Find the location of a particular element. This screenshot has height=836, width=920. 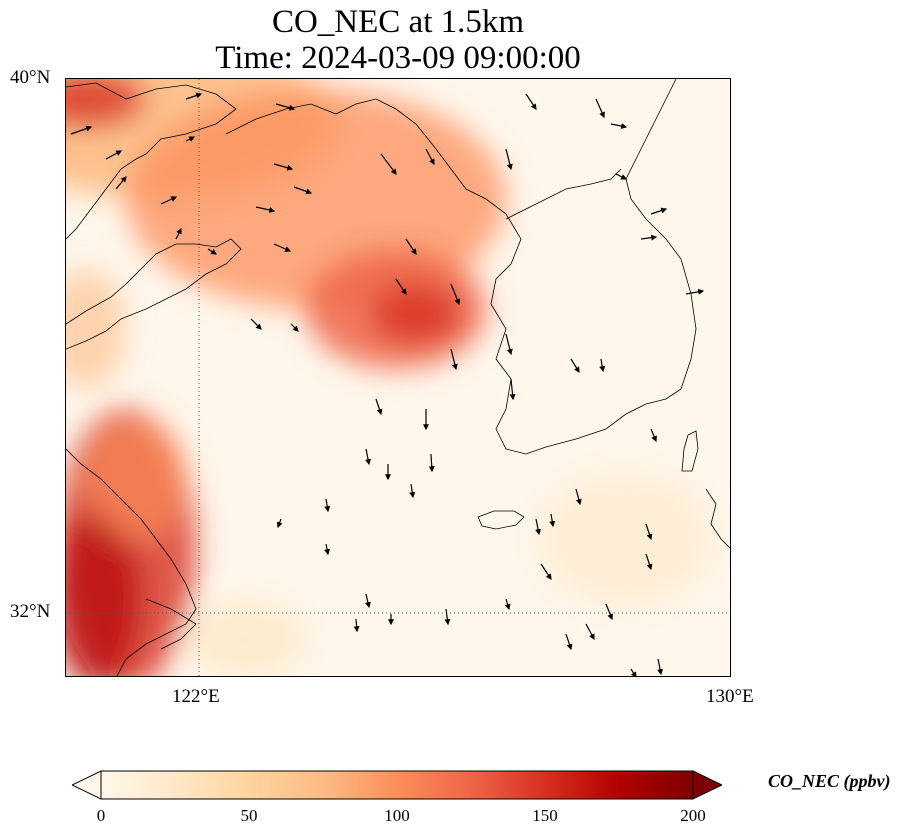

colorbar-outline is located at coordinates (397, 785).